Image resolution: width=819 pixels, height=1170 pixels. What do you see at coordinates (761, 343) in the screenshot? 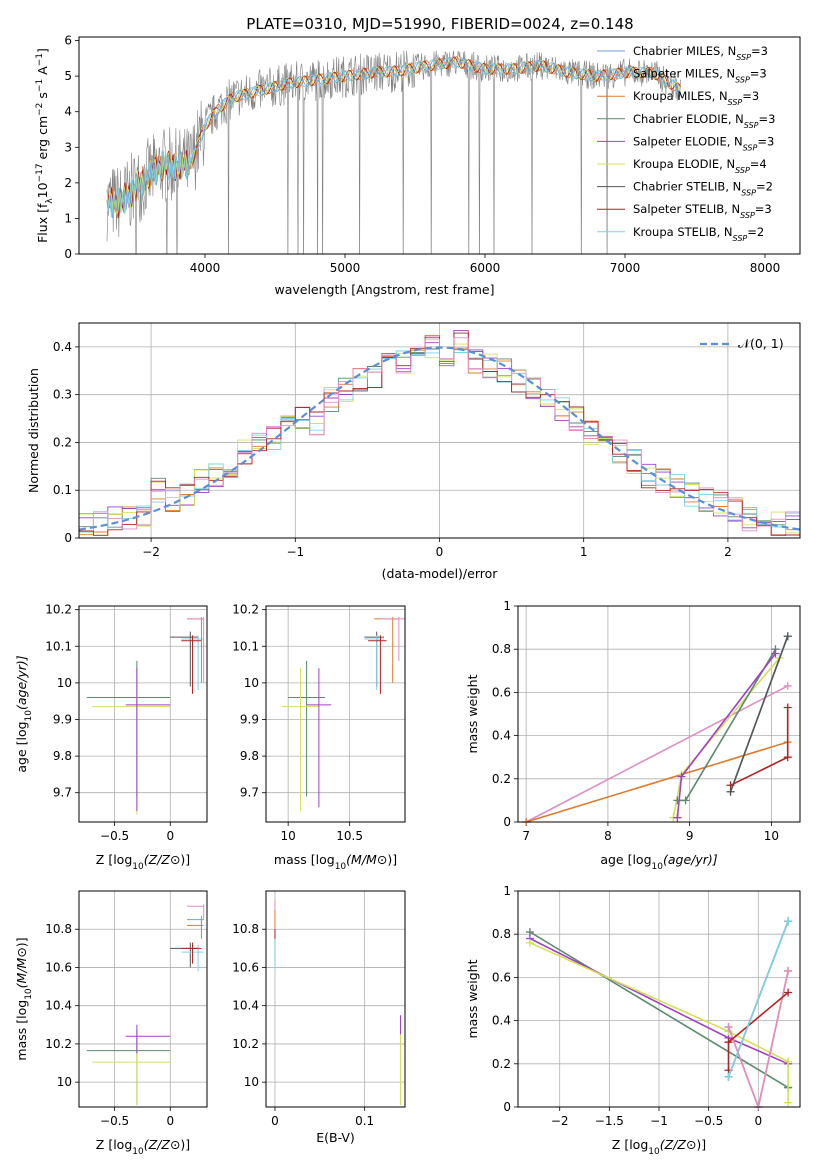
I see `legend-label-normal: 𝒩(0, 1)` at bounding box center [761, 343].